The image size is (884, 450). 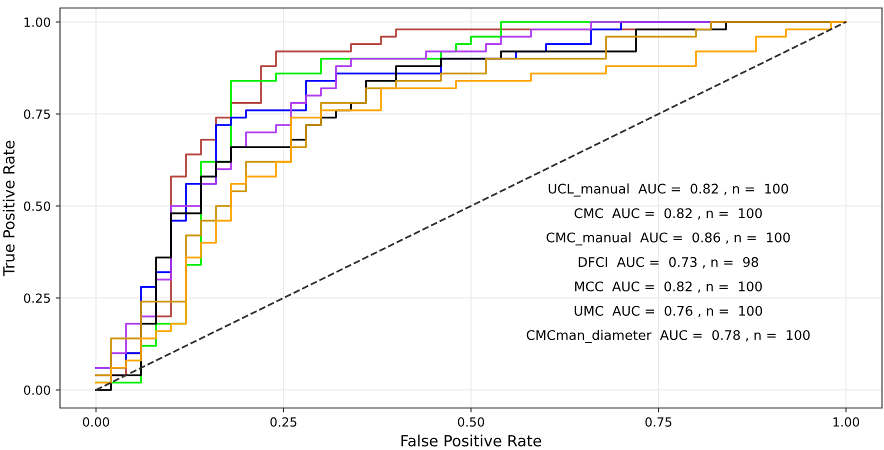 What do you see at coordinates (8, 208) in the screenshot?
I see `y-axis-title: True Positive Rate` at bounding box center [8, 208].